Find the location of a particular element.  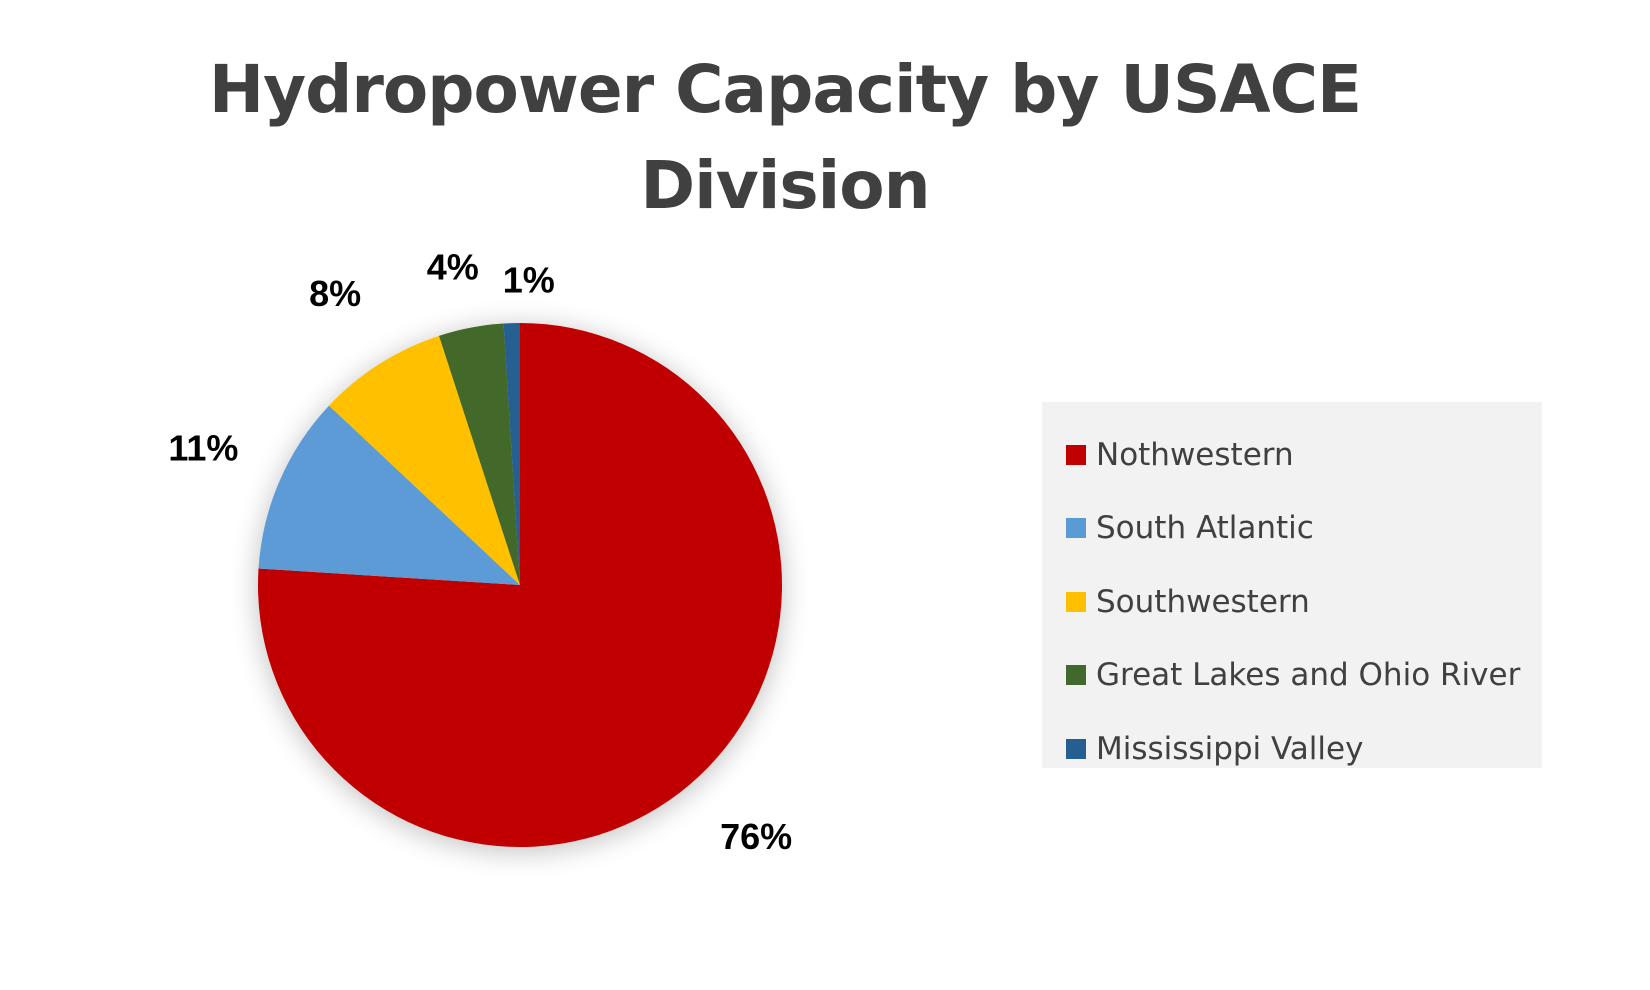

chart-title-line-2: Division is located at coordinates (785, 185).